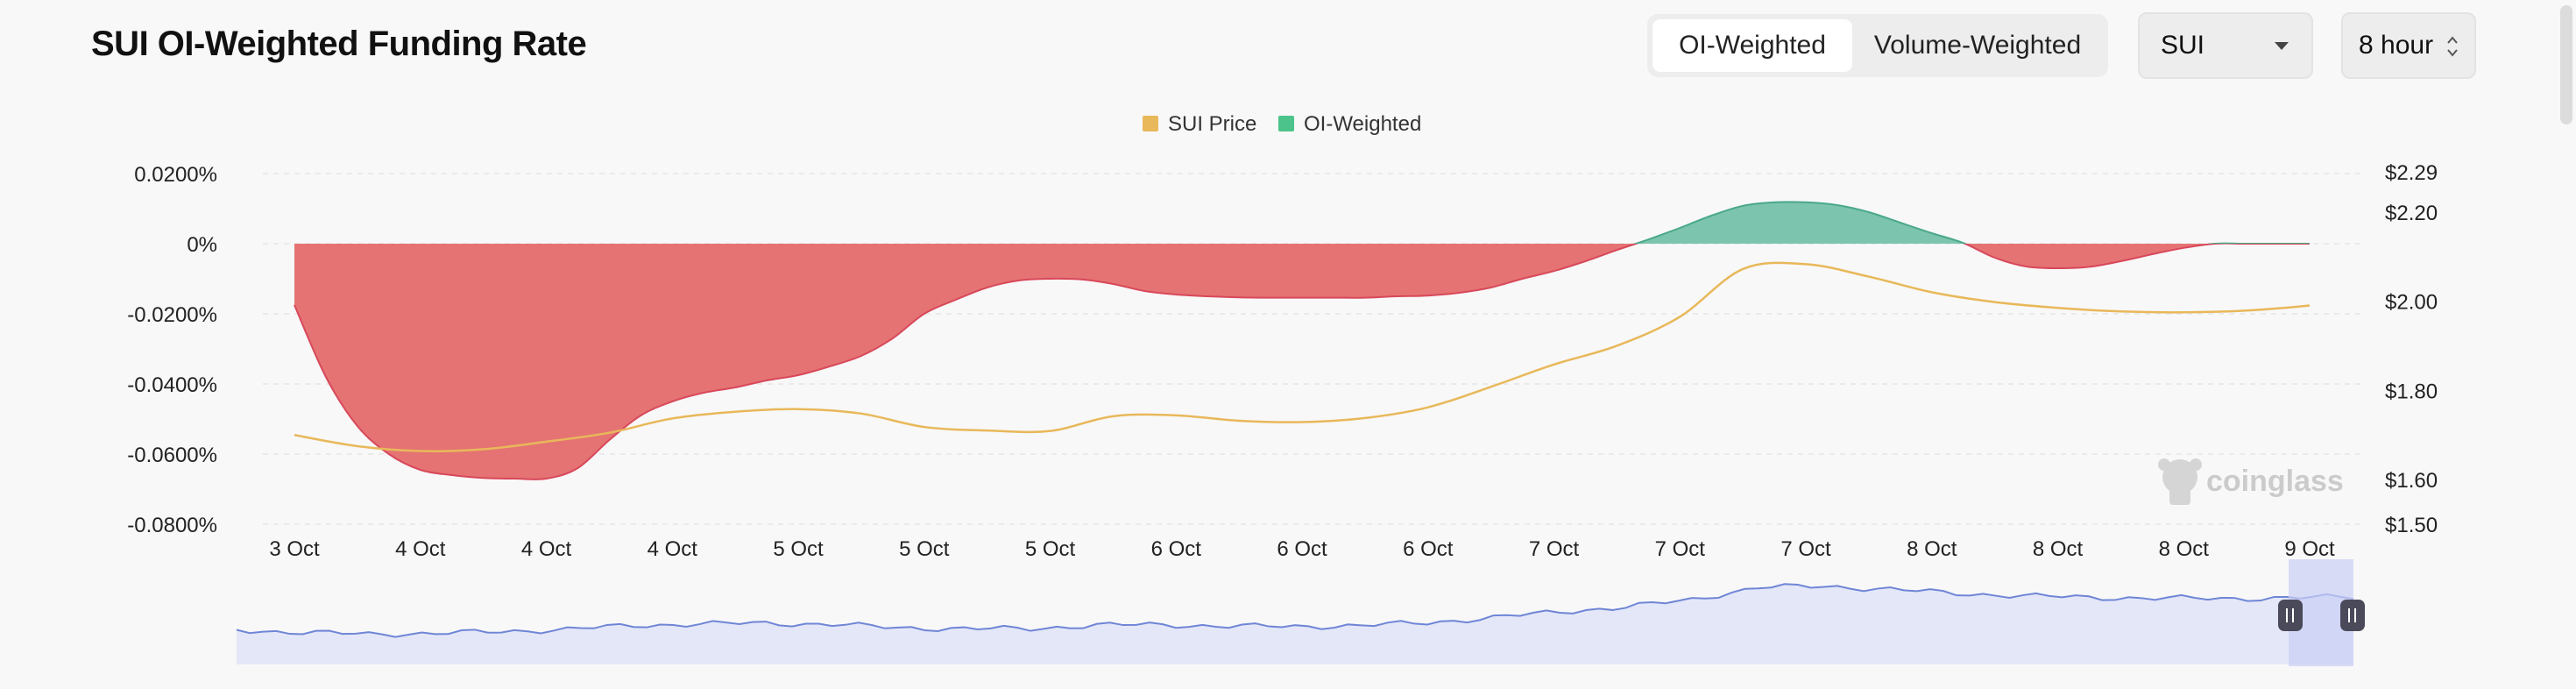  Describe the element at coordinates (2275, 481) in the screenshot. I see `watermark-text: coinglass` at that location.